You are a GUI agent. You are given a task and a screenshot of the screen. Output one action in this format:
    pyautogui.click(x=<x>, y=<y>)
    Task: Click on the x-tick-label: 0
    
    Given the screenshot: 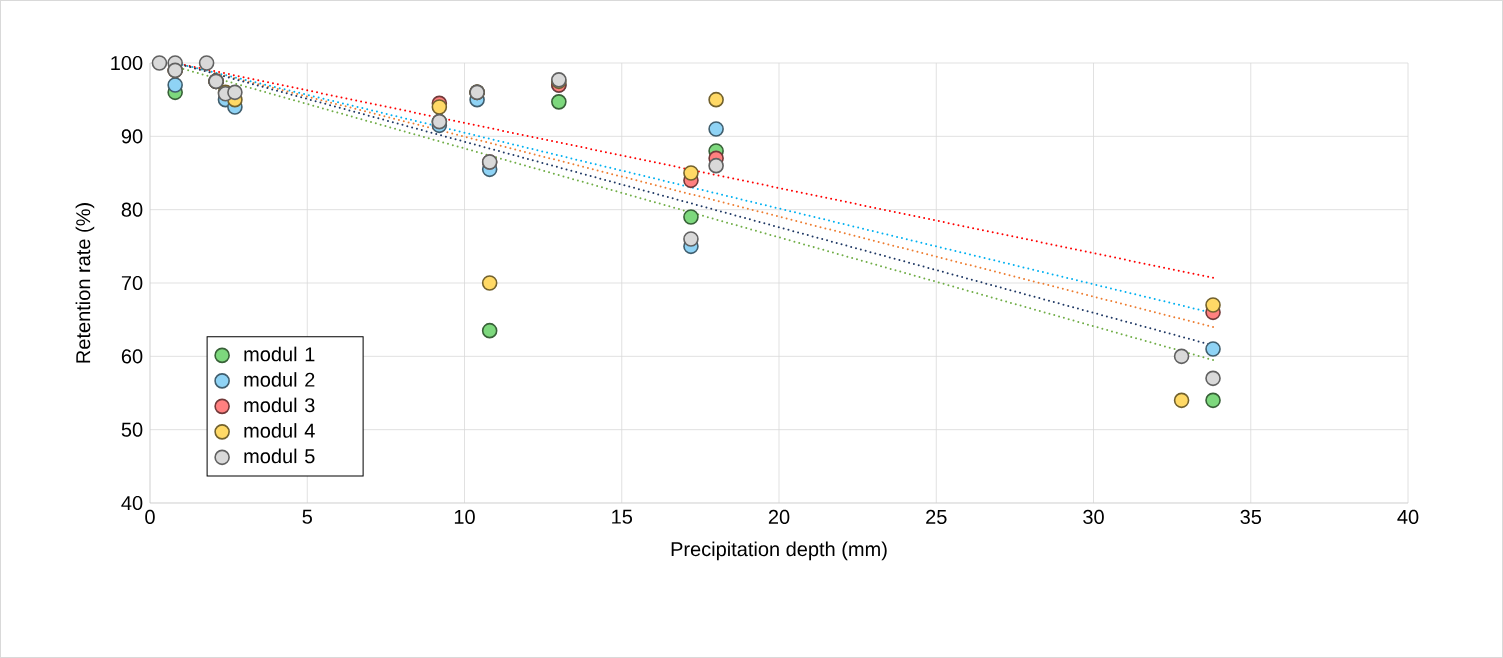 What is the action you would take?
    pyautogui.click(x=150, y=517)
    